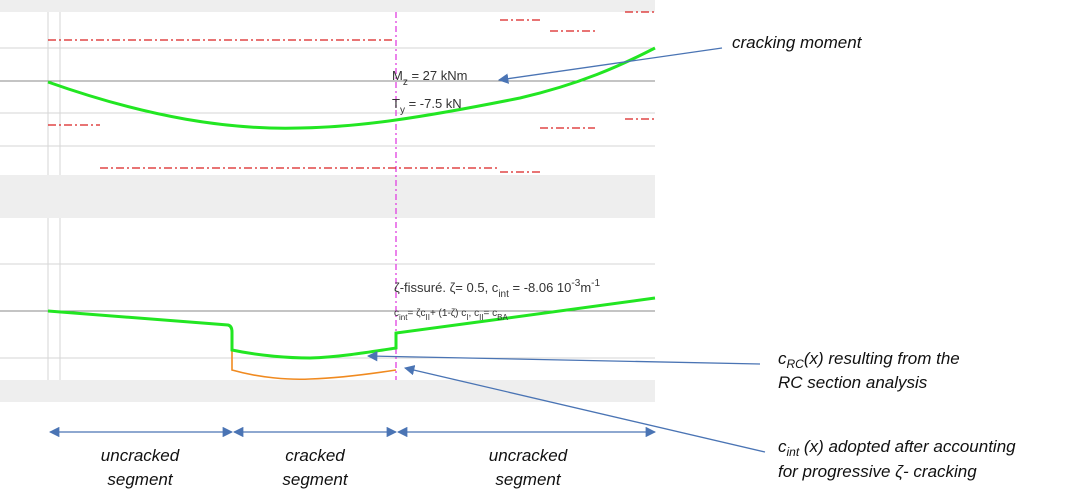  Describe the element at coordinates (315, 455) in the screenshot. I see `segment-label: cracked` at that location.